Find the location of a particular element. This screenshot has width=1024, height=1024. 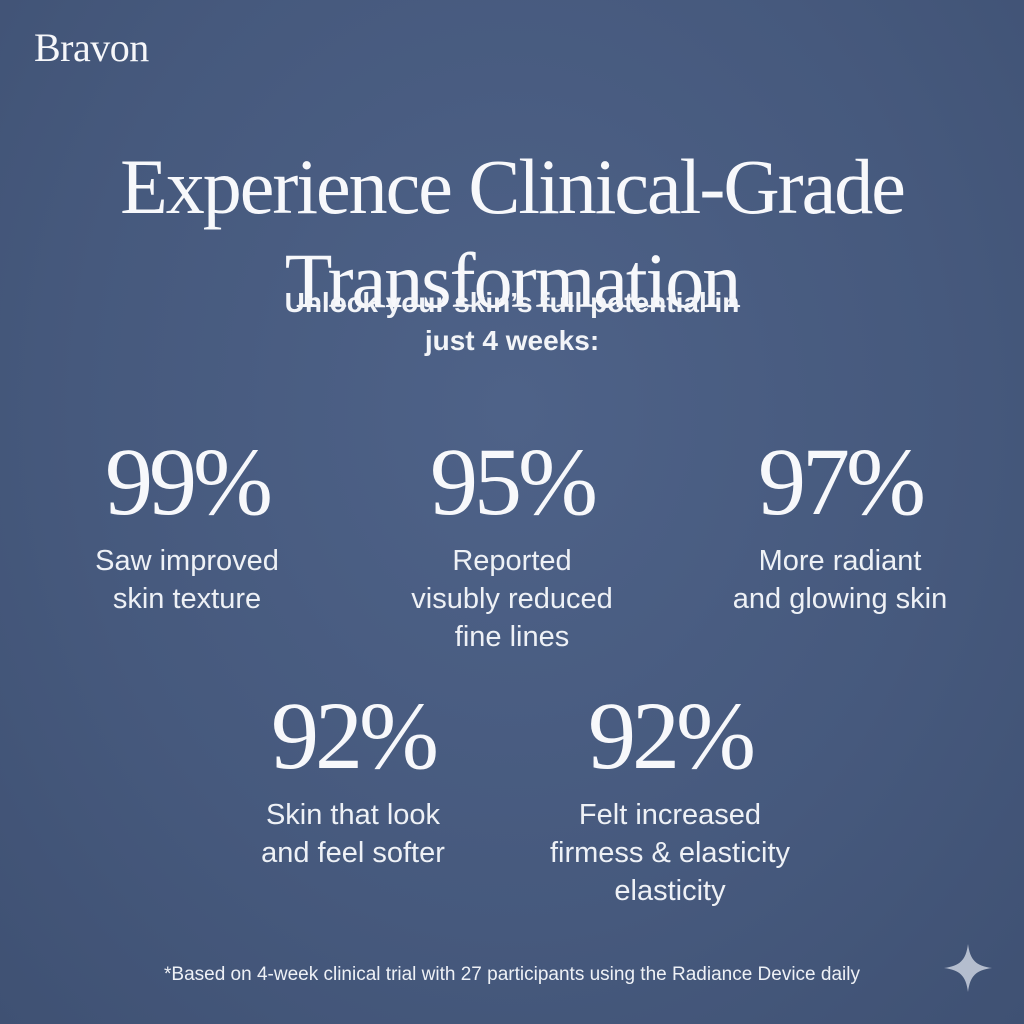

stat-value: 99% is located at coordinates (189, 481).